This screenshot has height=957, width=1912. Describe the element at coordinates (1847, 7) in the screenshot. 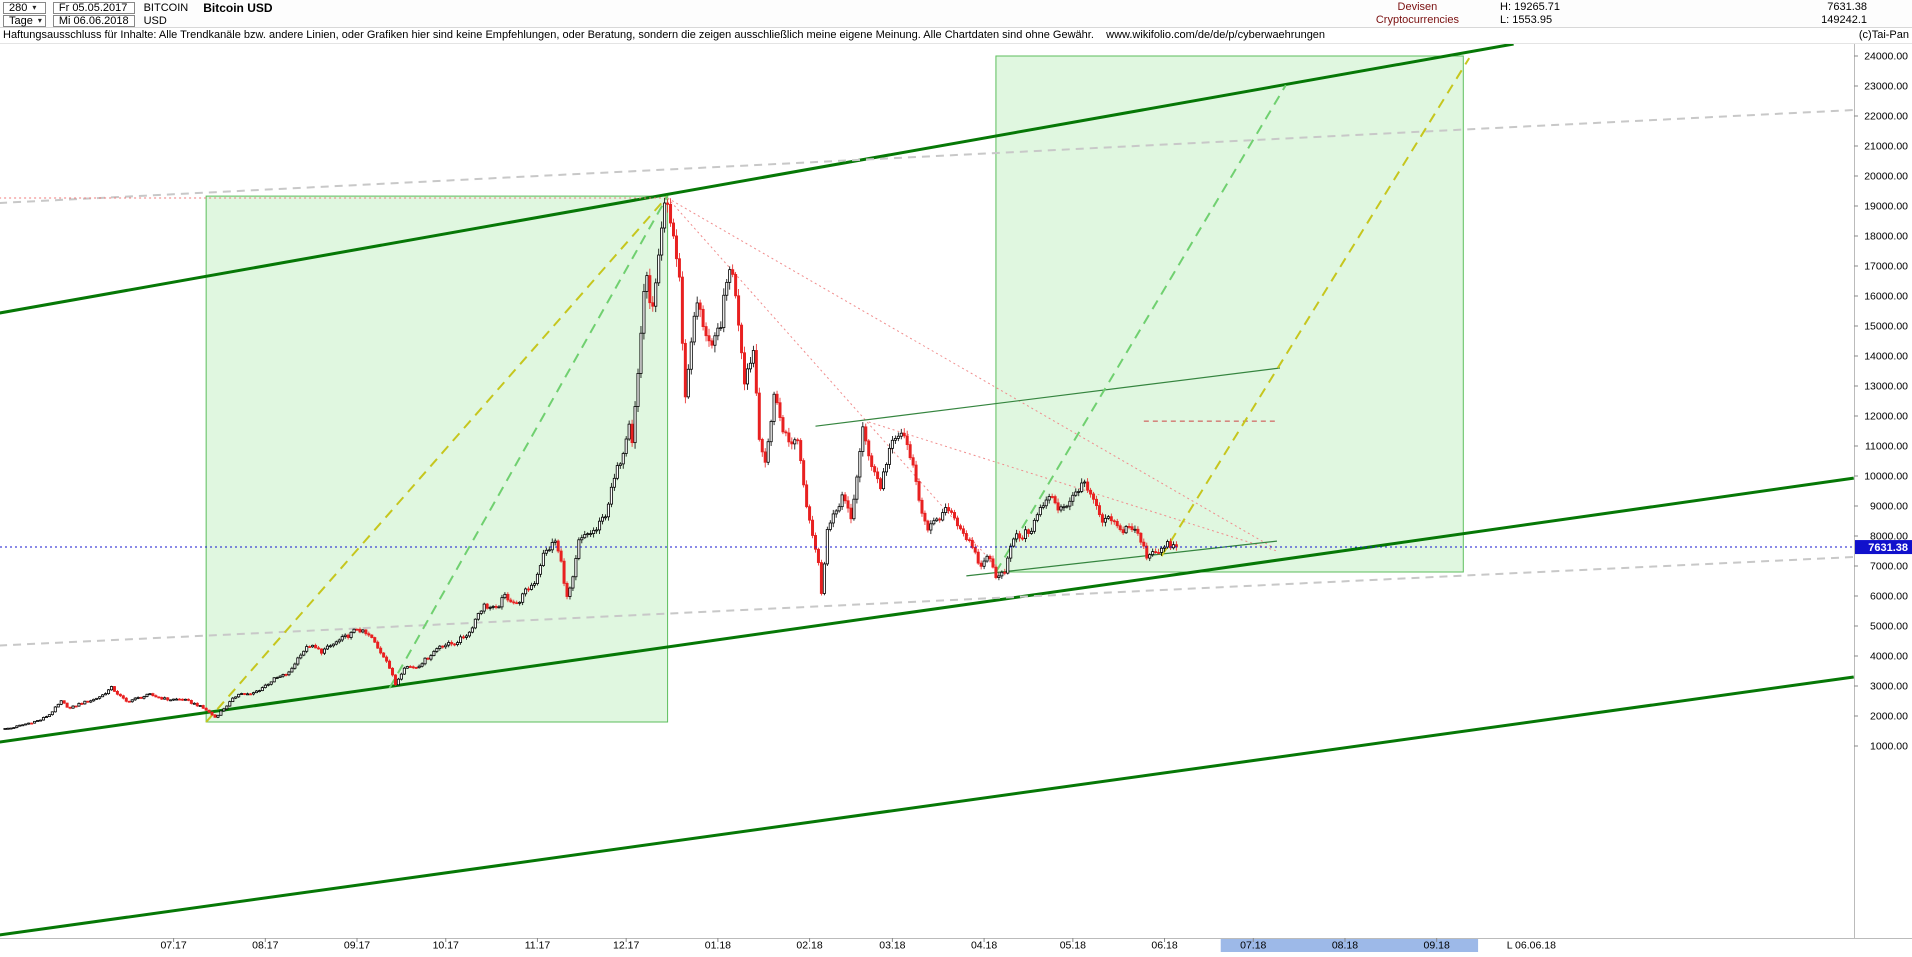

I see `stat-last-value: 7631.38` at that location.